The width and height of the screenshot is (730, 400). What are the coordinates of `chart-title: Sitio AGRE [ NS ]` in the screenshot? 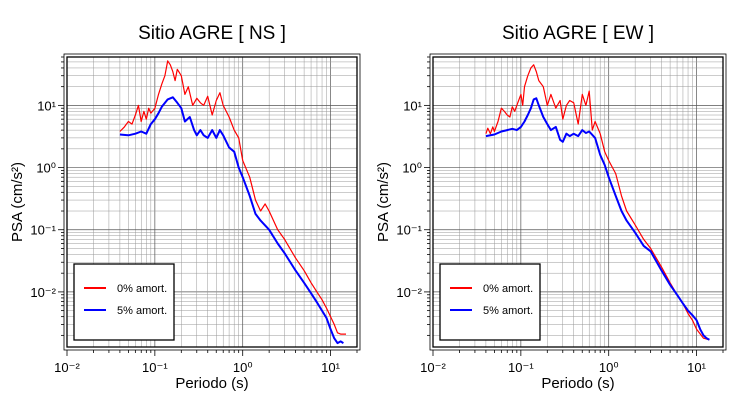 It's located at (212, 33).